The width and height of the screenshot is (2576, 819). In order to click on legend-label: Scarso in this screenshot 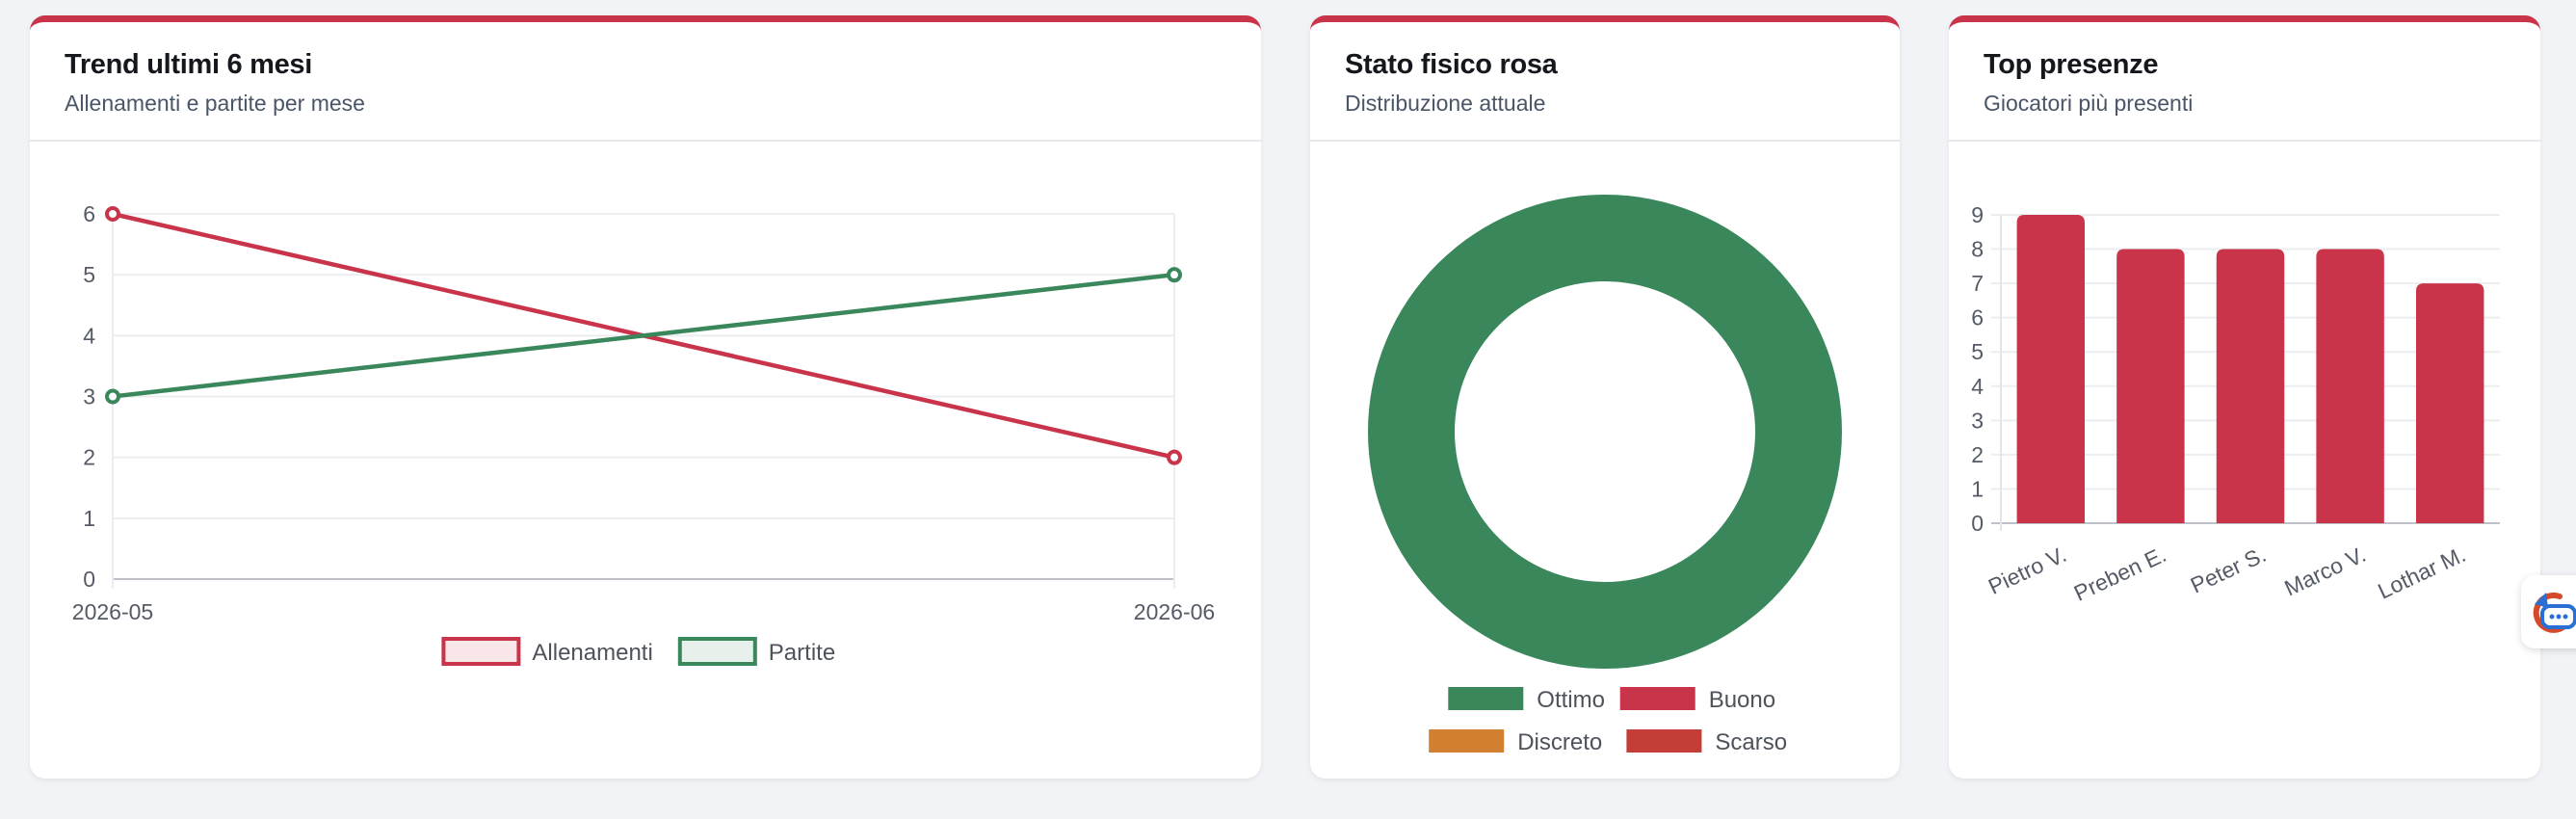, I will do `click(1751, 742)`.